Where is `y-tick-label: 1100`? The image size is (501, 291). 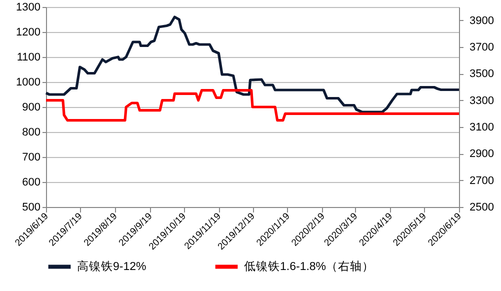 y-tick-label: 1100 is located at coordinates (28, 58).